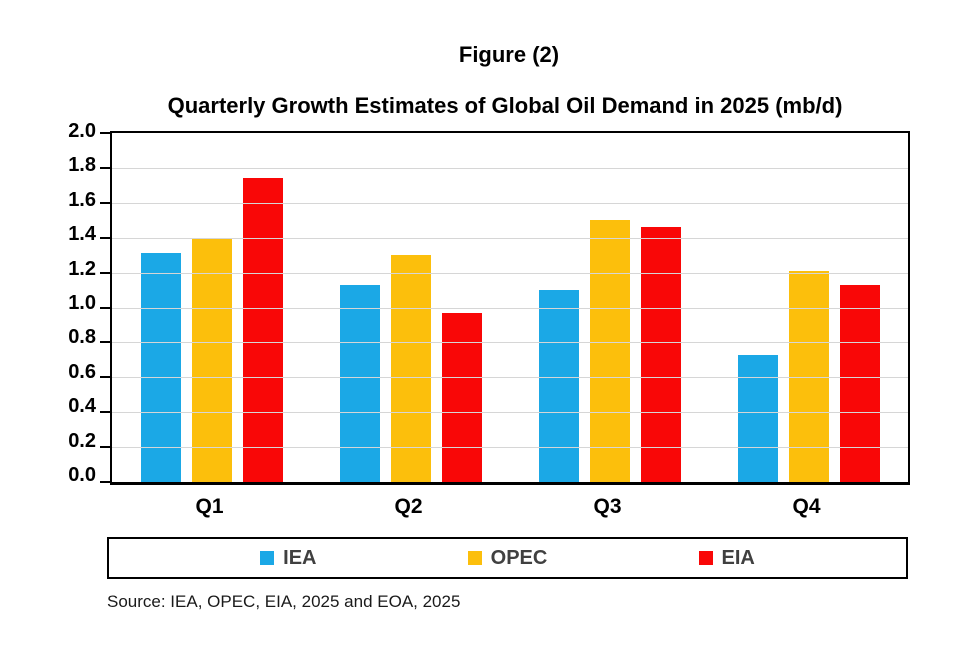 The height and width of the screenshot is (663, 975). What do you see at coordinates (609, 351) in the screenshot?
I see `bar-opec-q3` at bounding box center [609, 351].